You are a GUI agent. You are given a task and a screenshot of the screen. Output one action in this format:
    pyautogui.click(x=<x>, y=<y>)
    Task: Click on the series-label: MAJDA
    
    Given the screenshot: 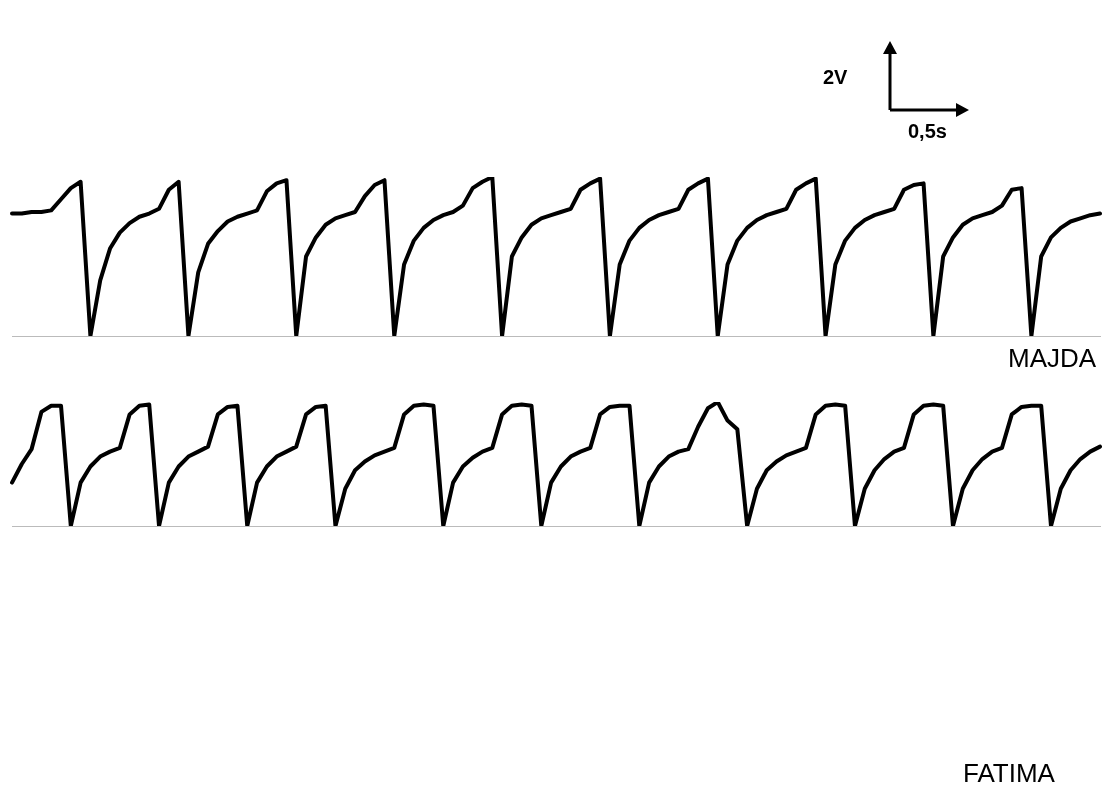 What is the action you would take?
    pyautogui.click(x=1052, y=358)
    